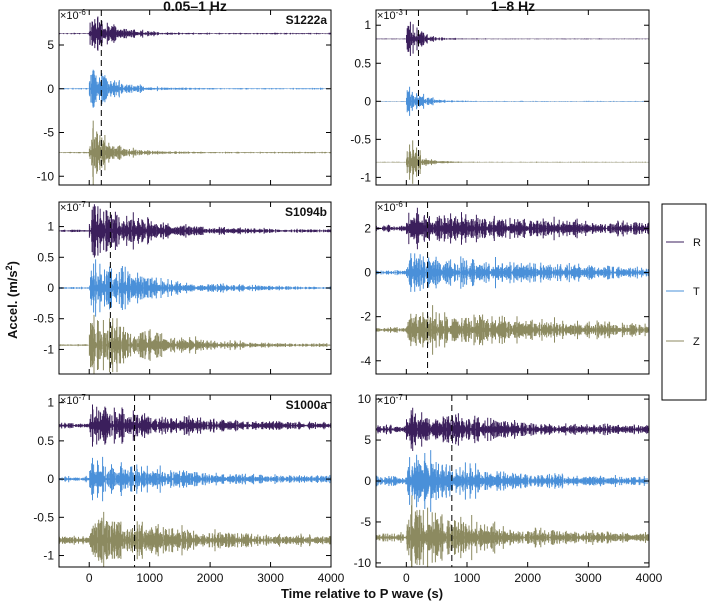 The image size is (708, 604). I want to click on x-axis-label: Time relative to P wave (s), so click(362, 593).